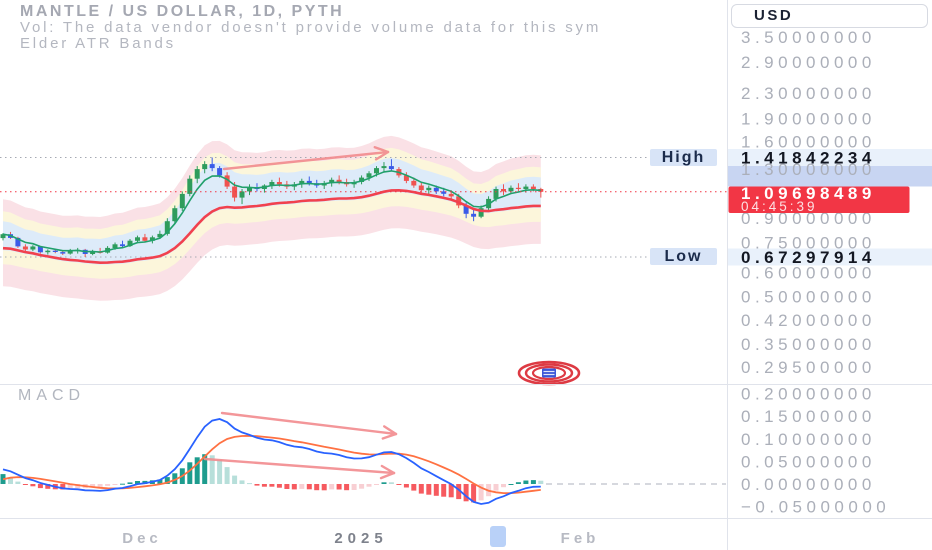 This screenshot has width=932, height=550. What do you see at coordinates (683, 157) in the screenshot?
I see `high-price-label: High` at bounding box center [683, 157].